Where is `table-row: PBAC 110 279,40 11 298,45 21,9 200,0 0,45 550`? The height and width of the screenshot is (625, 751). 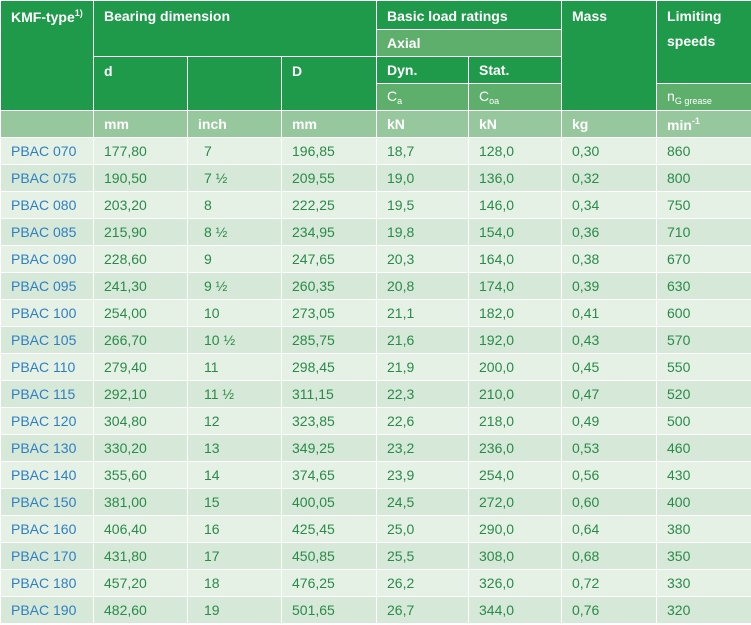 table-row: PBAC 110 279,40 11 298,45 21,9 200,0 0,45 550 is located at coordinates (375, 367).